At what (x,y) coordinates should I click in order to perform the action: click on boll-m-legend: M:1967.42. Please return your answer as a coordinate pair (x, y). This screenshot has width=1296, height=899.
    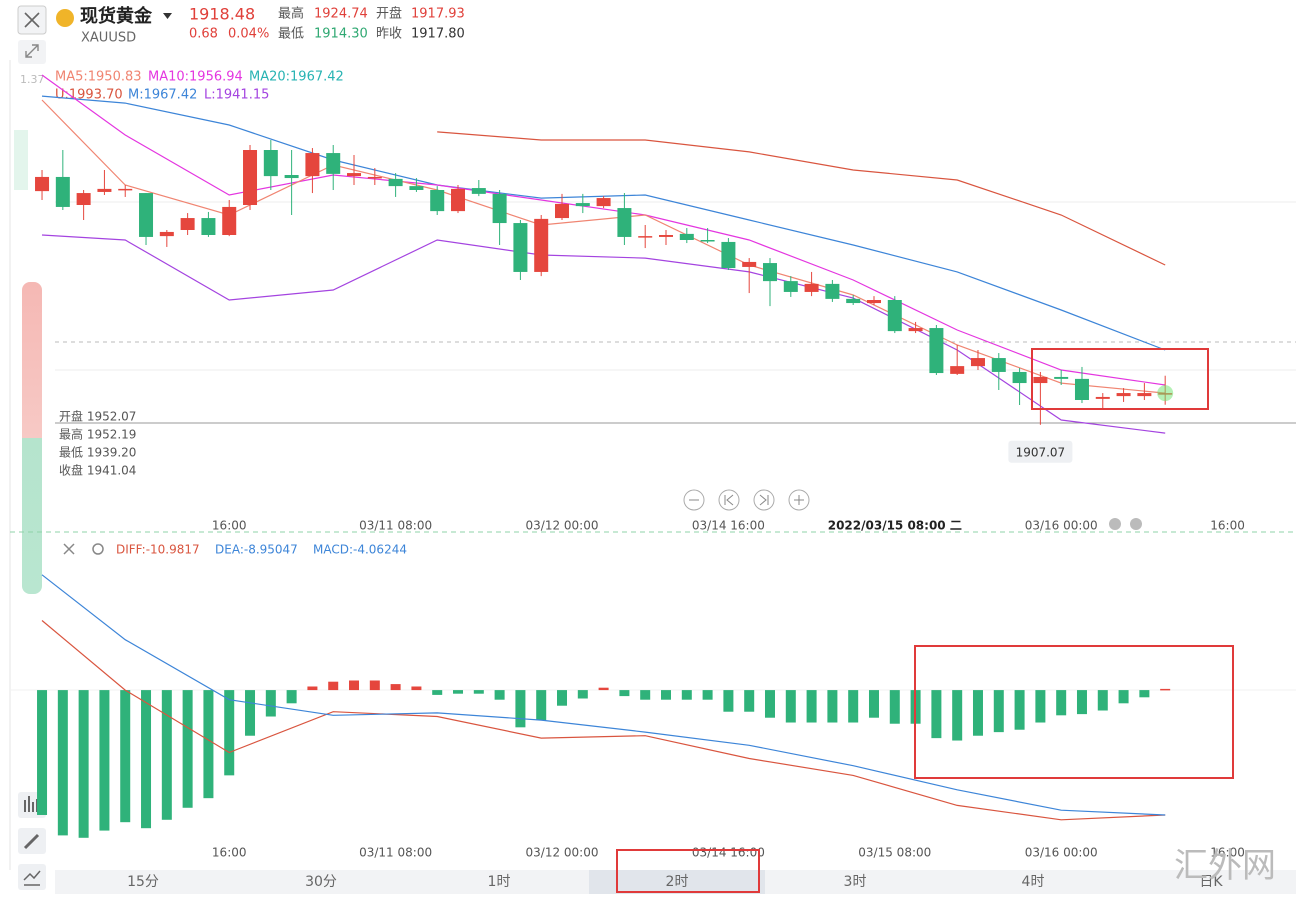
    Looking at the image, I should click on (162, 95).